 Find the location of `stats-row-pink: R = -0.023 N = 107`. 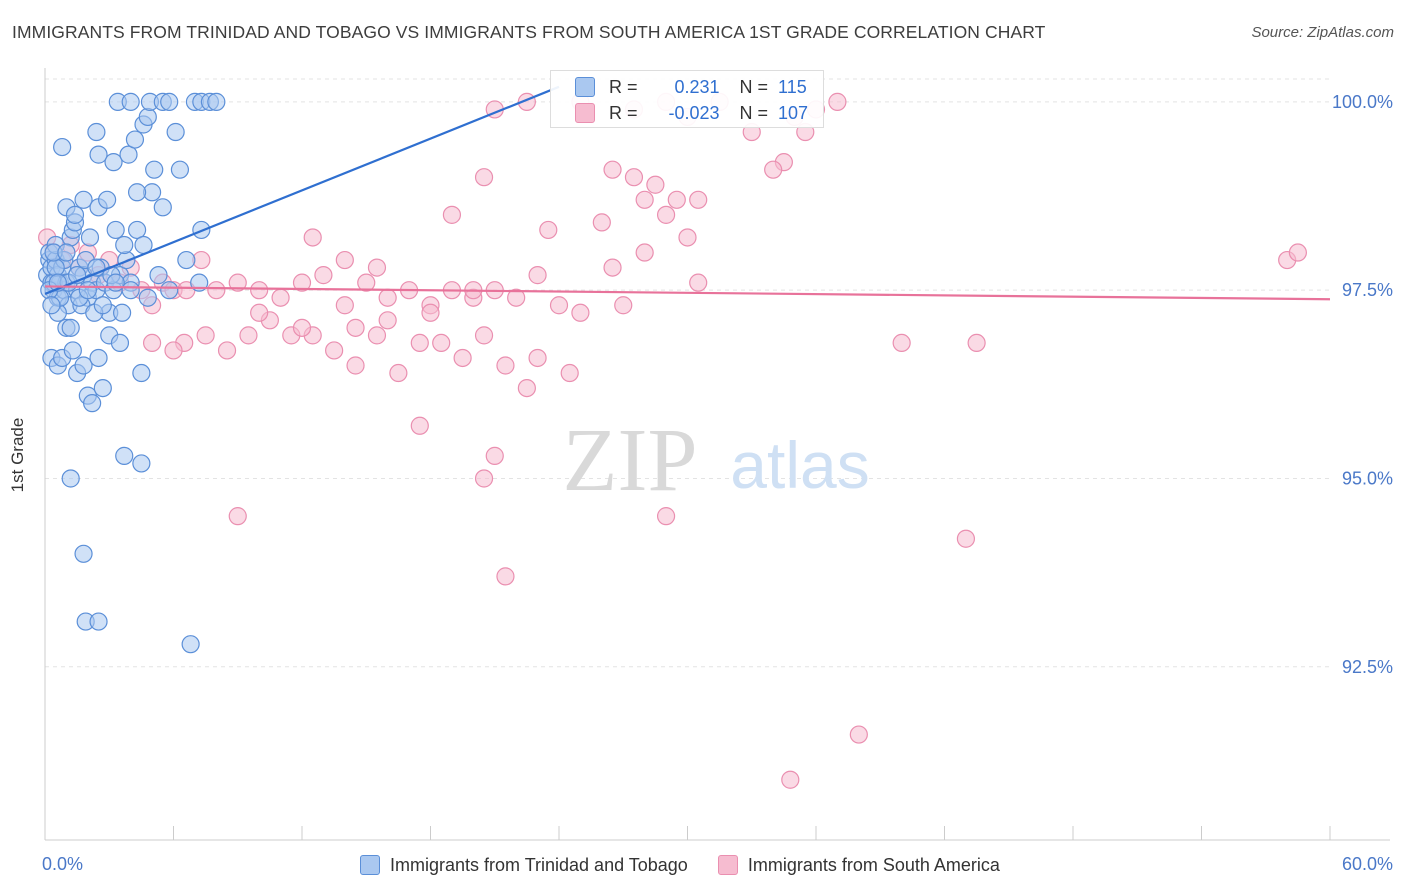

stats-row-pink: R = -0.023 N = 107 is located at coordinates (691, 113).